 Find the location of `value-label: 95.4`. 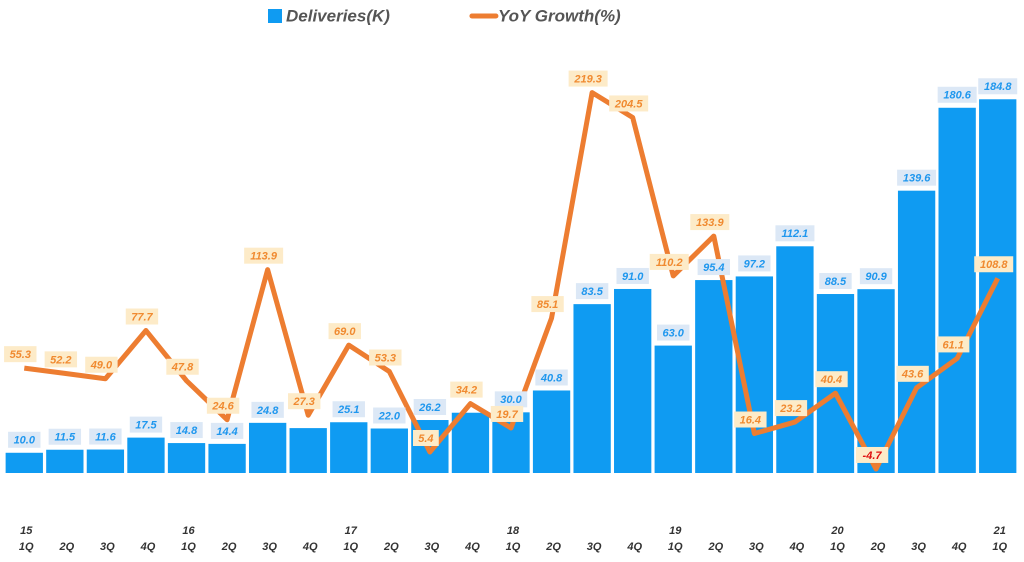

value-label: 95.4 is located at coordinates (713, 268).